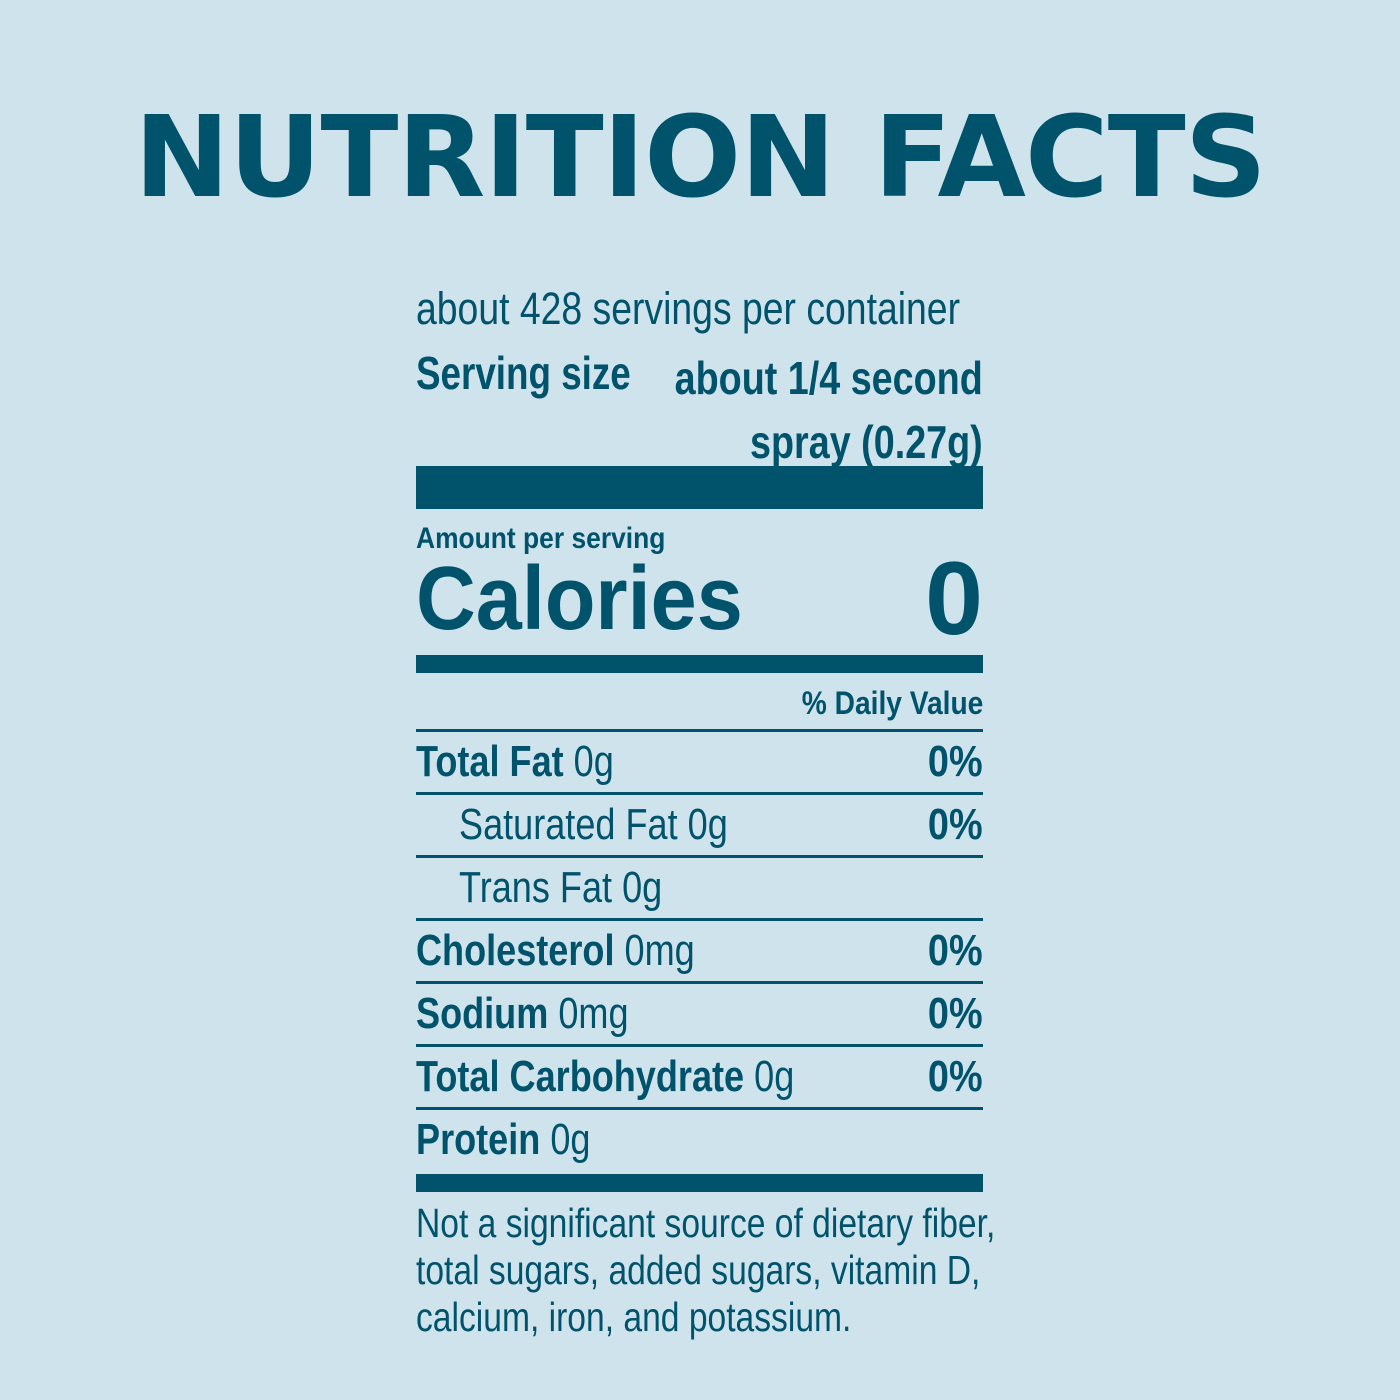 This screenshot has width=1400, height=1400. Describe the element at coordinates (634, 1317) in the screenshot. I see `footnote-line: calcium, iron, and potassium.` at that location.